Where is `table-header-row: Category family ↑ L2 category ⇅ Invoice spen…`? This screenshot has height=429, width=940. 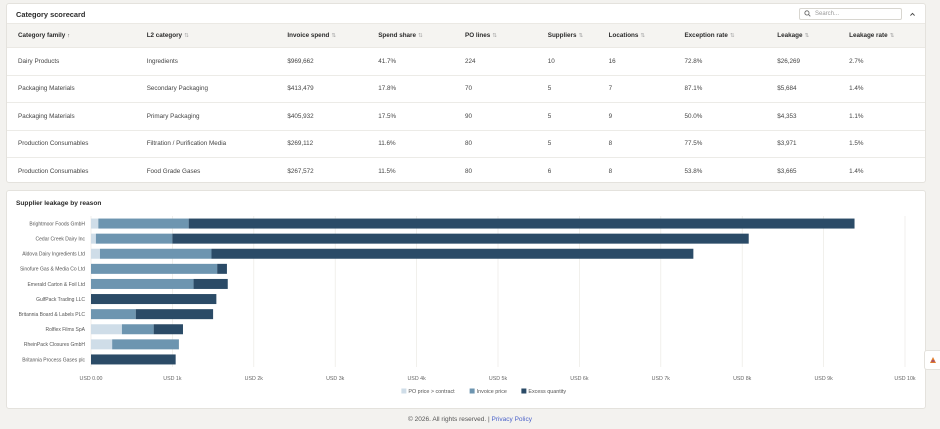
table-header-row: Category family ↑ L2 category ⇅ Invoice spen… is located at coordinates (466, 35).